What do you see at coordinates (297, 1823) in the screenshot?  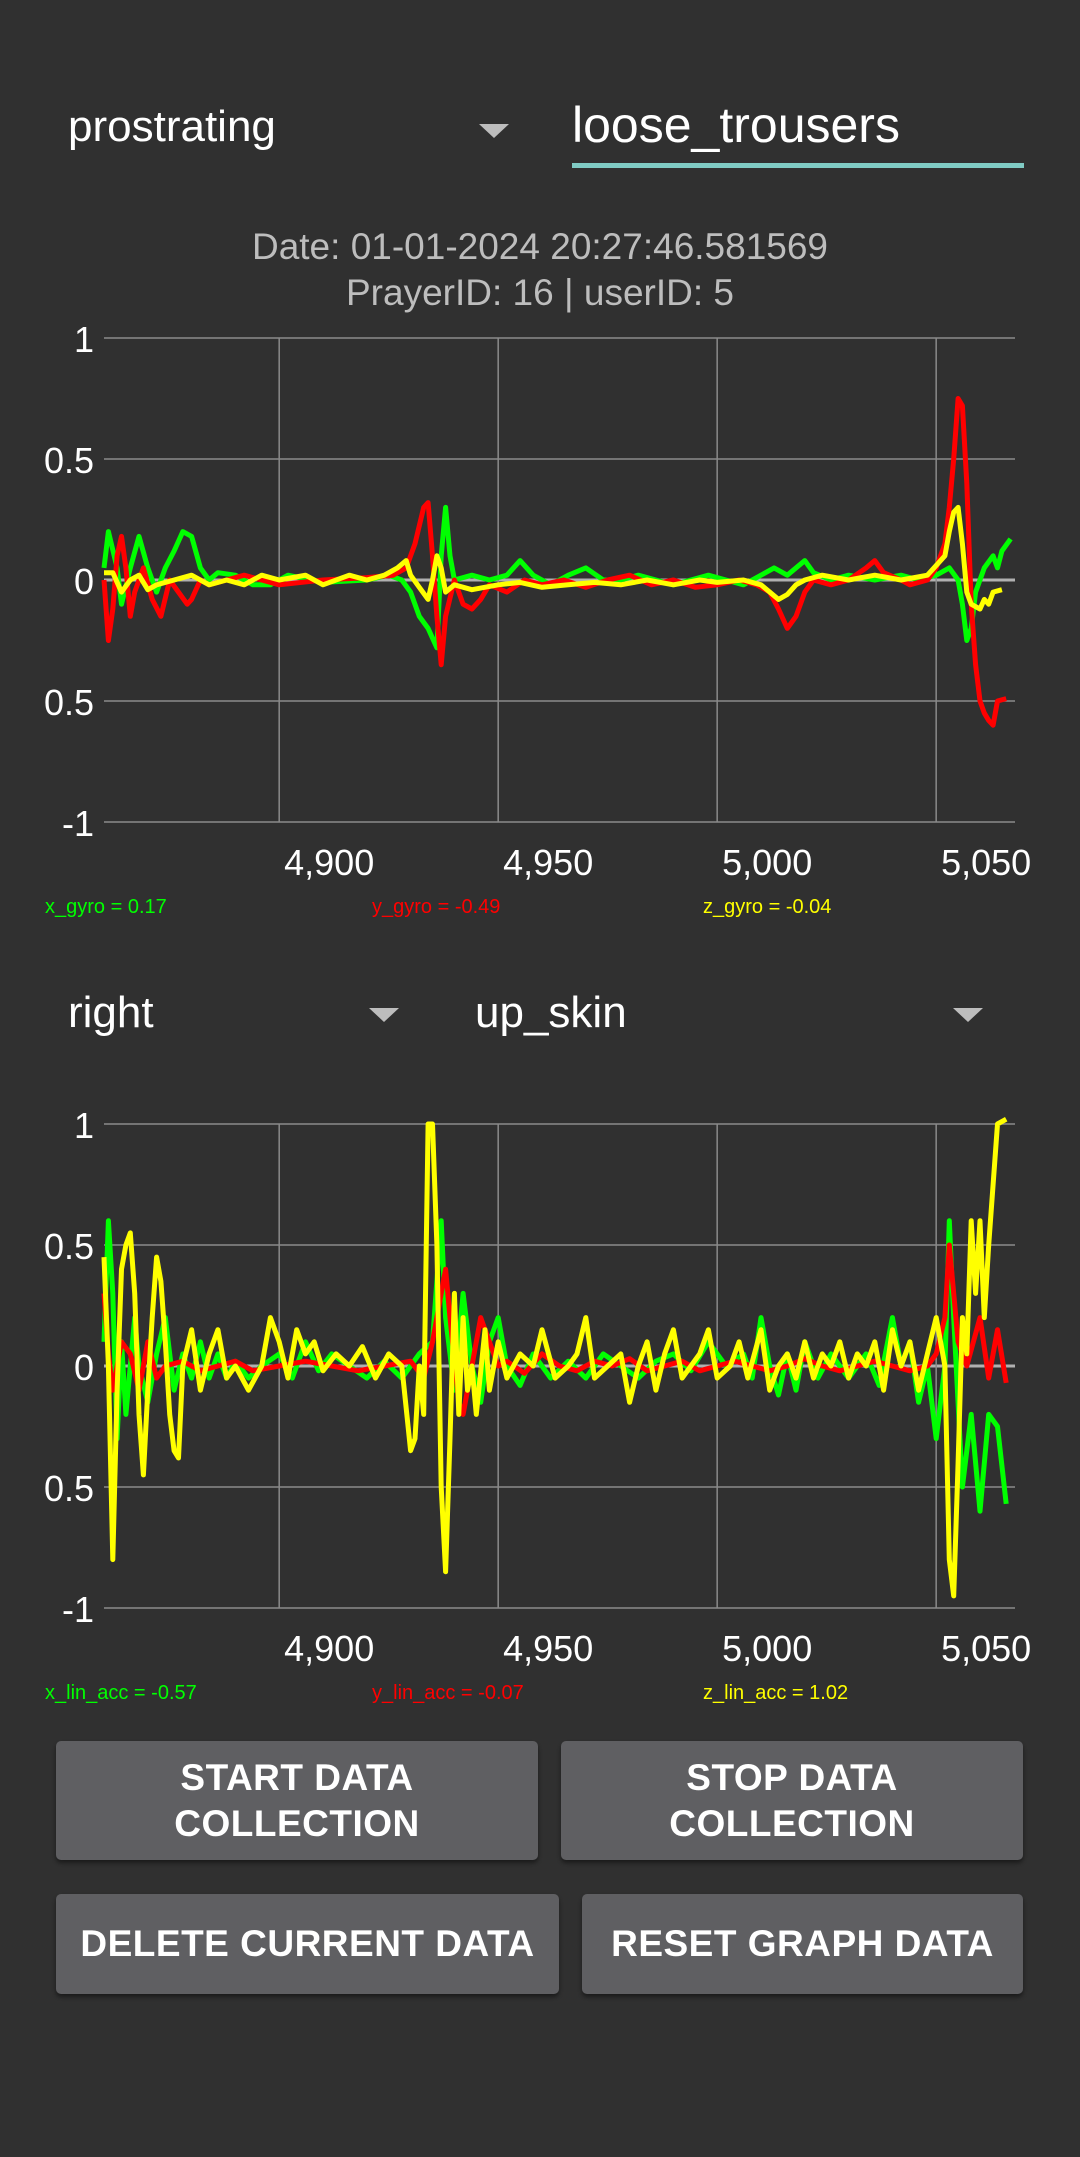 I see `start-button-label-line2: COLLECTION` at bounding box center [297, 1823].